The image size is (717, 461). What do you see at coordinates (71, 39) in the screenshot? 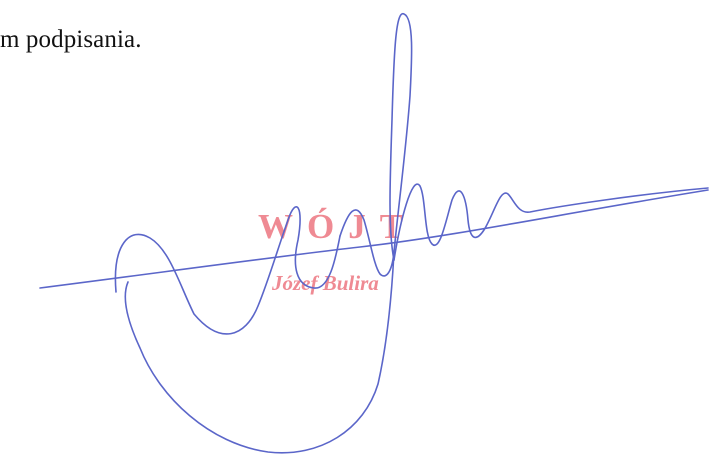
I see `document-text-line: m podpisania.` at bounding box center [71, 39].